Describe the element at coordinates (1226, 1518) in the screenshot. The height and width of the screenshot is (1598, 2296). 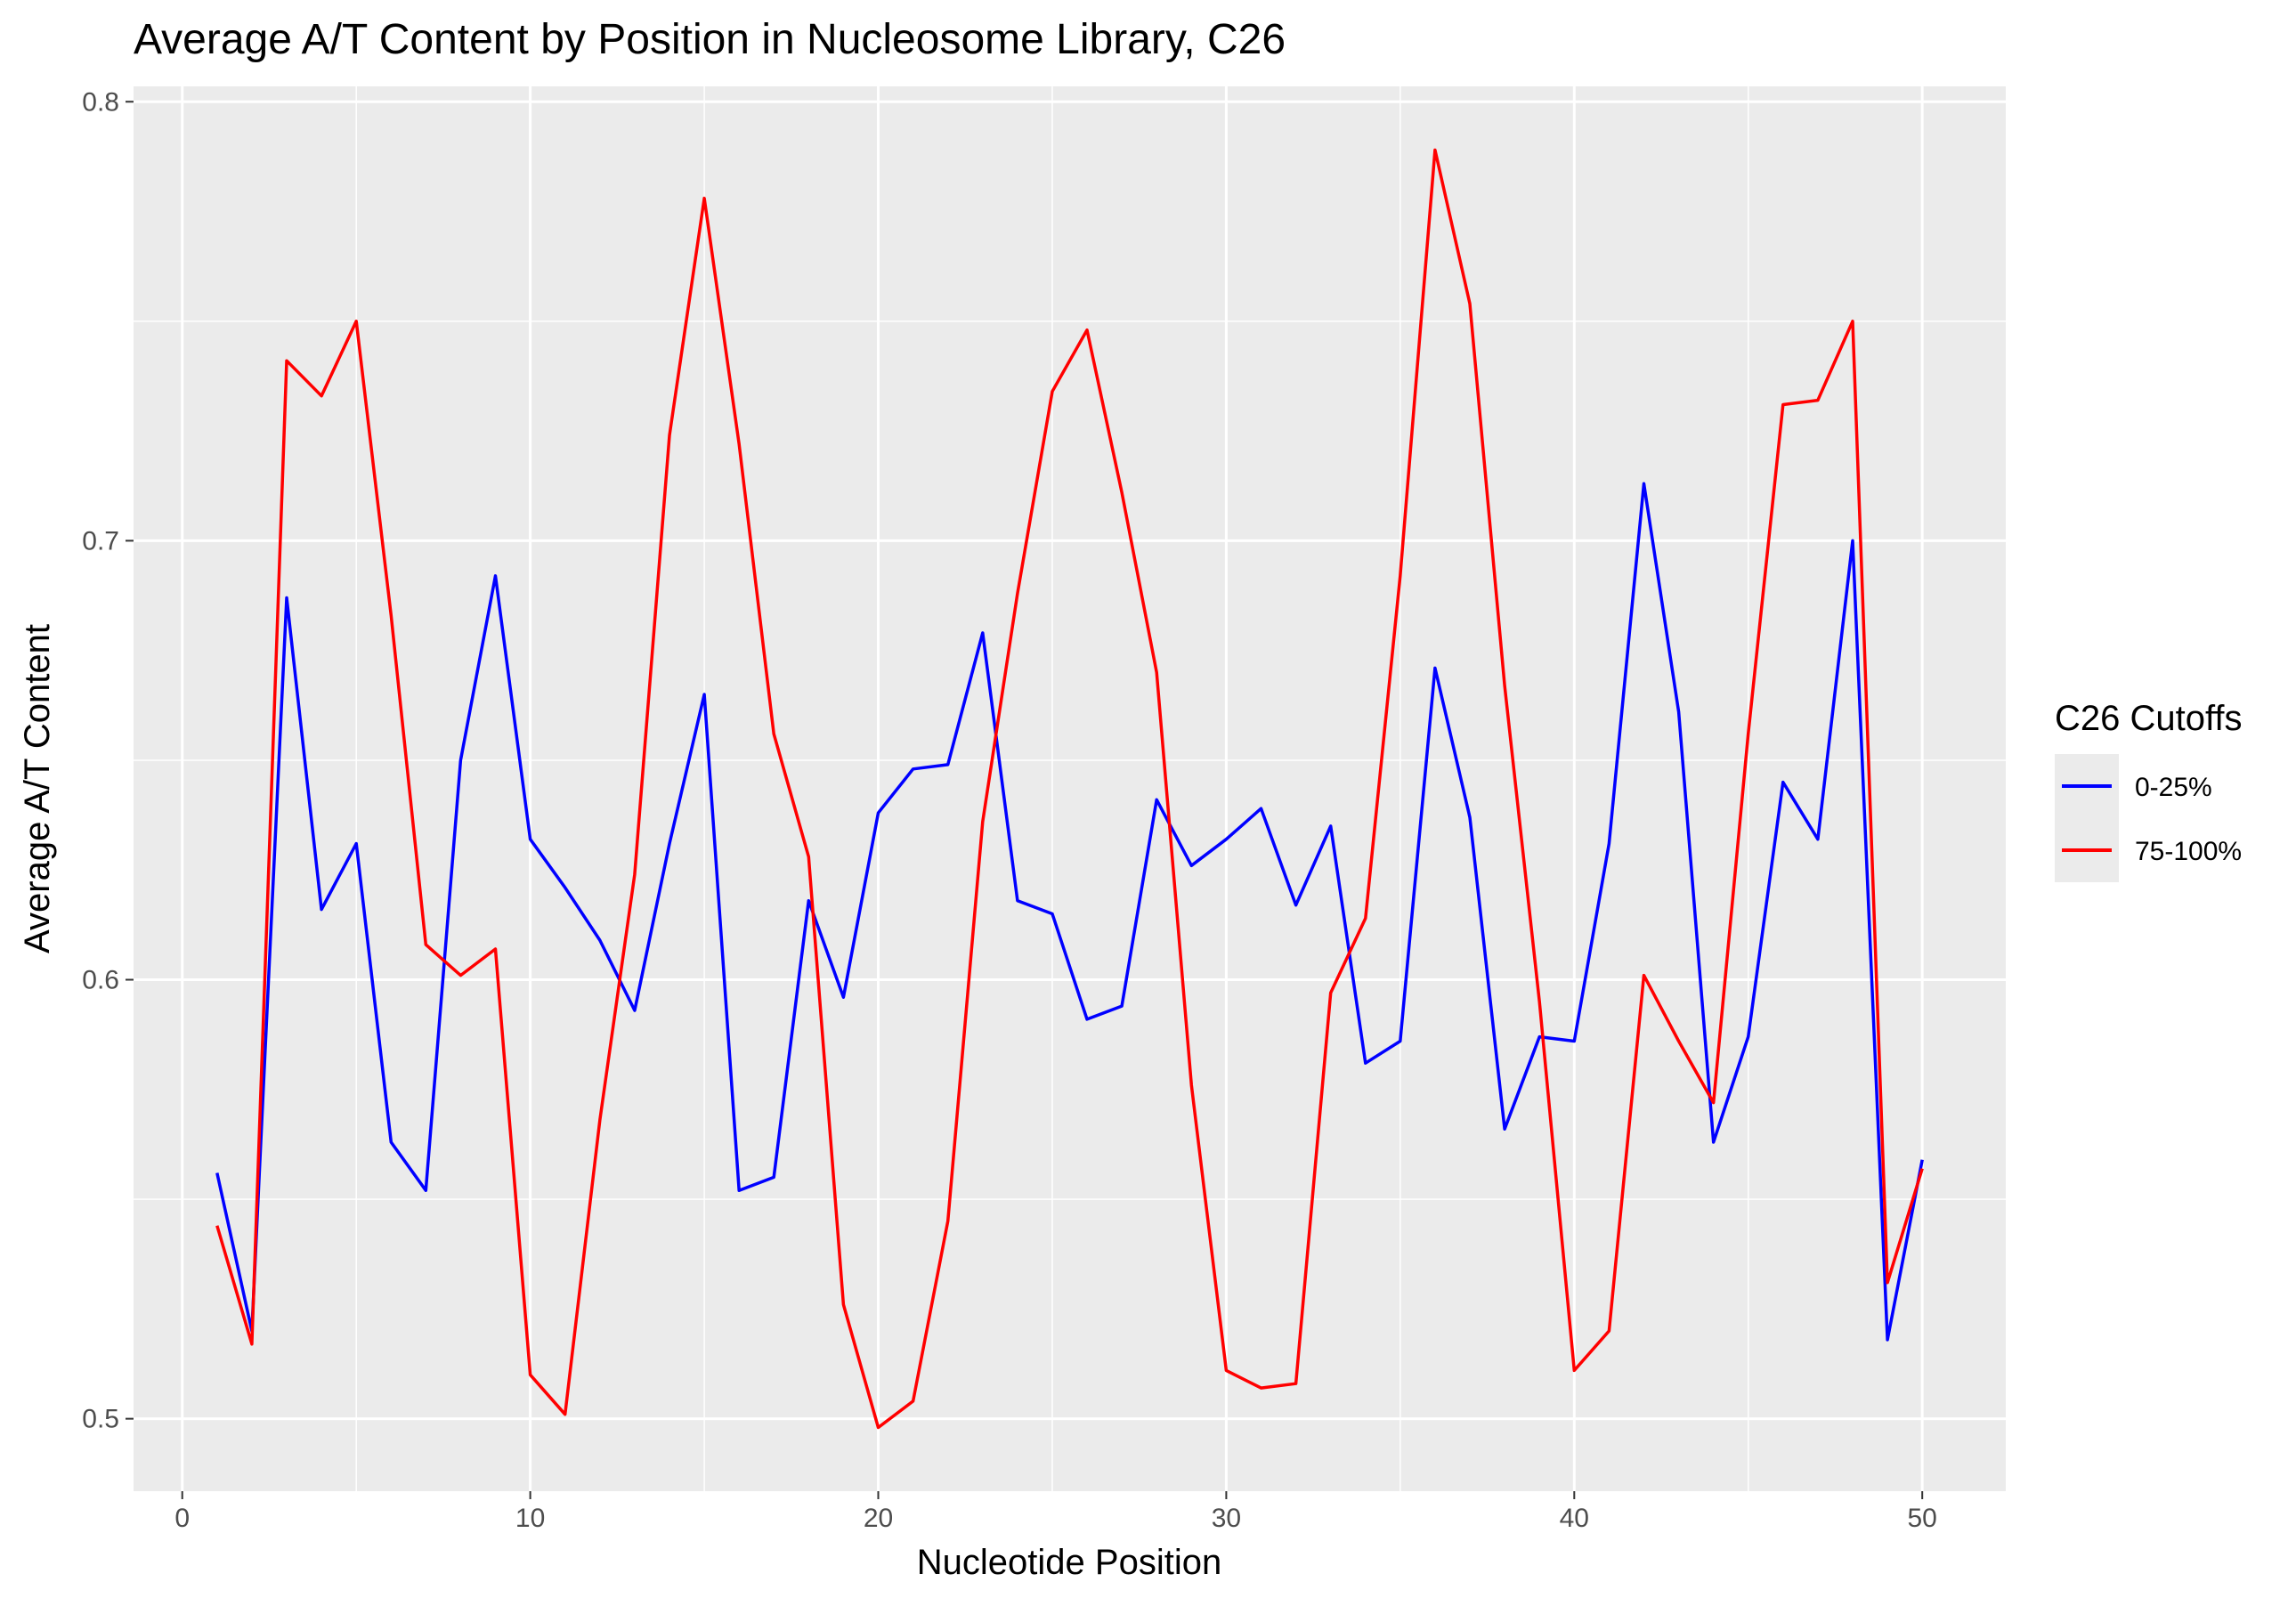
I see `x-tick-label: 30` at that location.